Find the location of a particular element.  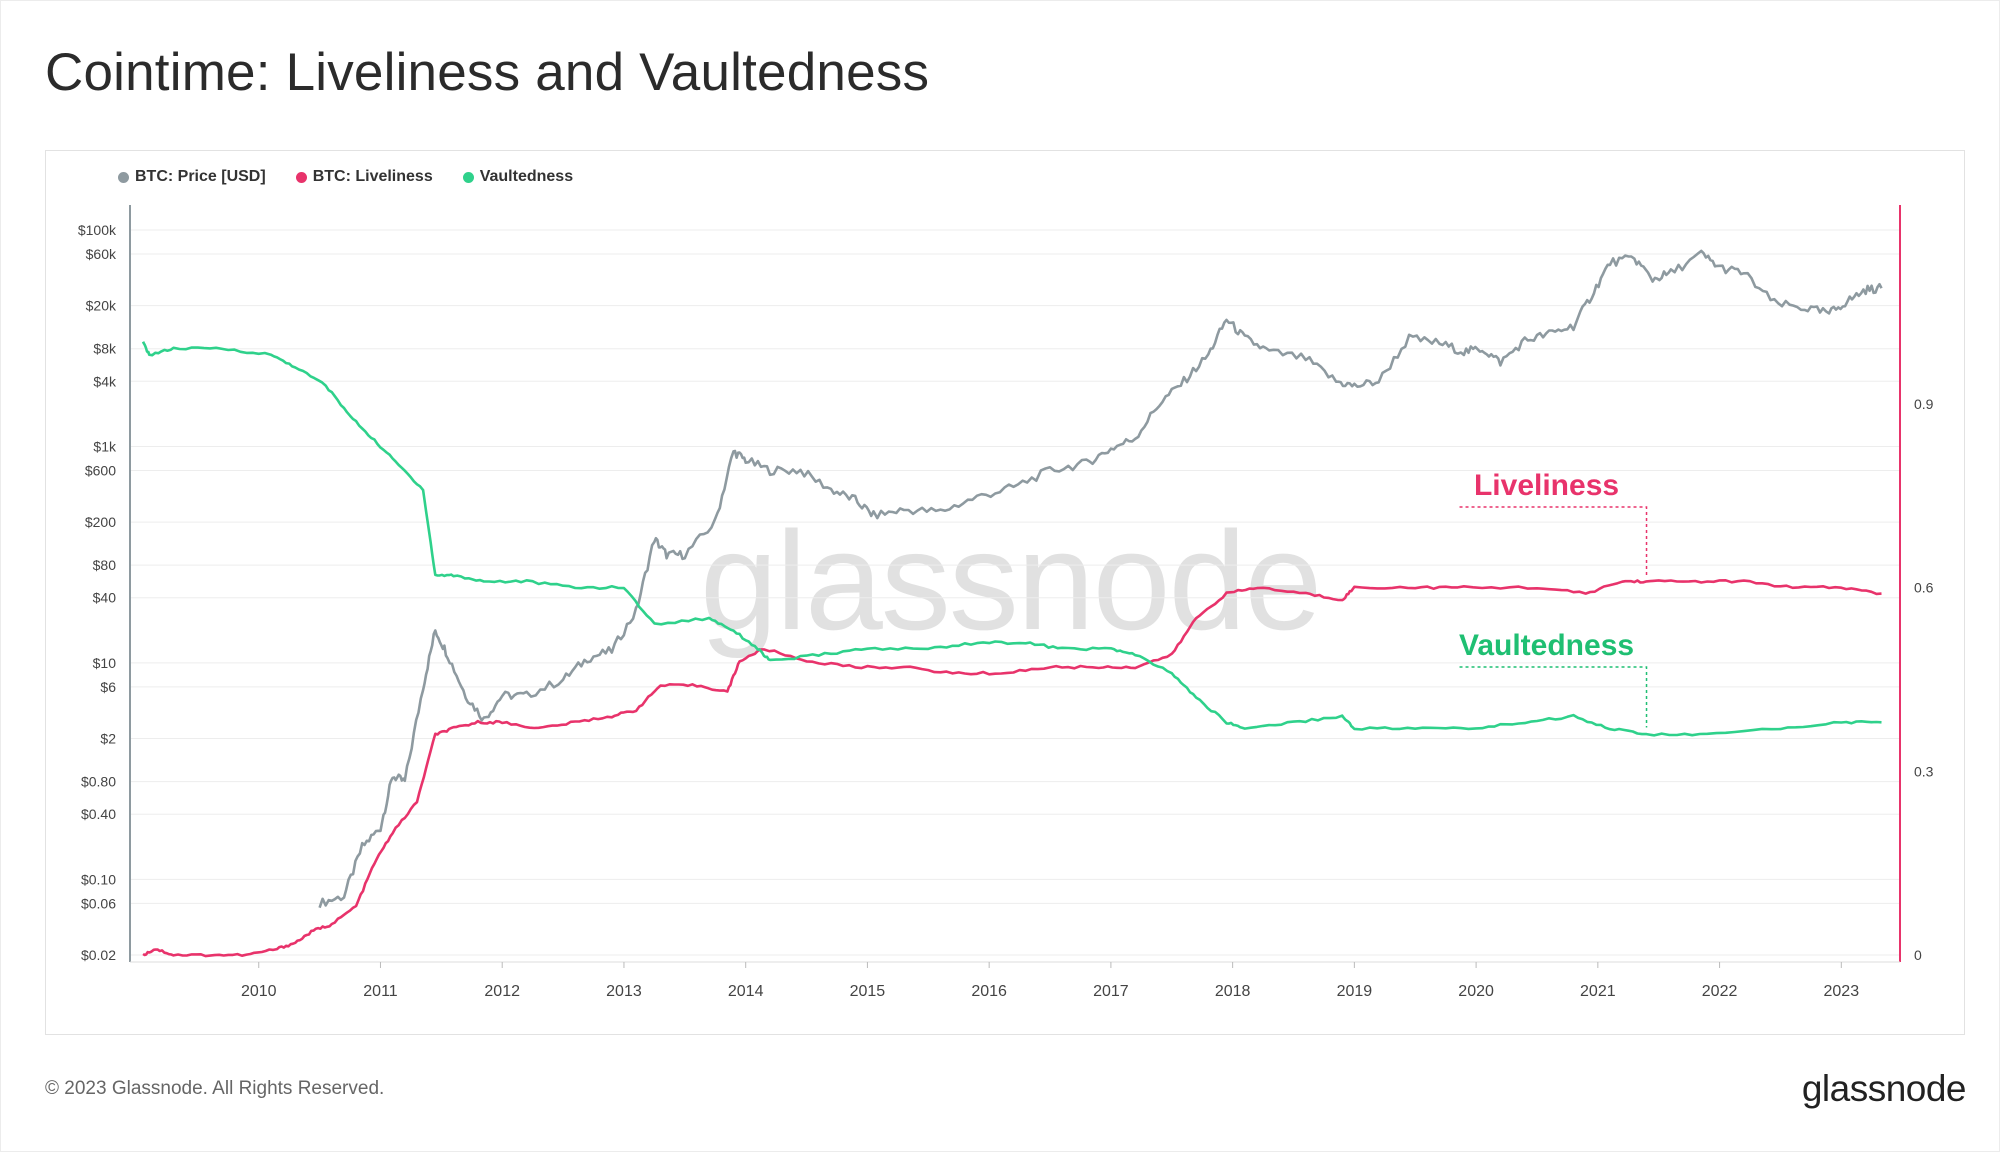

glassnode-logo: glassnode is located at coordinates (1884, 1088).